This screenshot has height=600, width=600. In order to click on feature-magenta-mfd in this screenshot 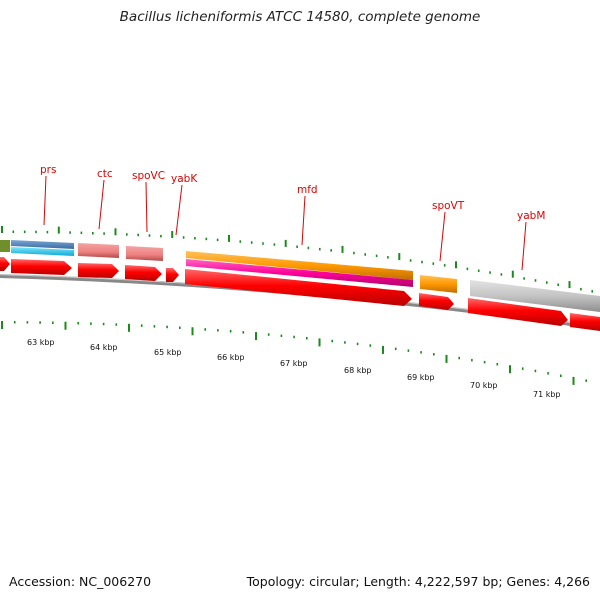, I will do `click(299, 273)`.